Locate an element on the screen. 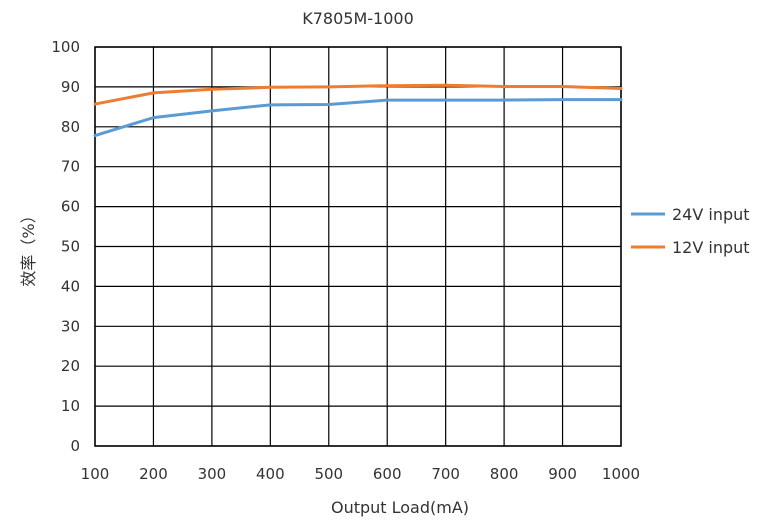 The height and width of the screenshot is (520, 779). y-tick-label: 30 is located at coordinates (70, 326).